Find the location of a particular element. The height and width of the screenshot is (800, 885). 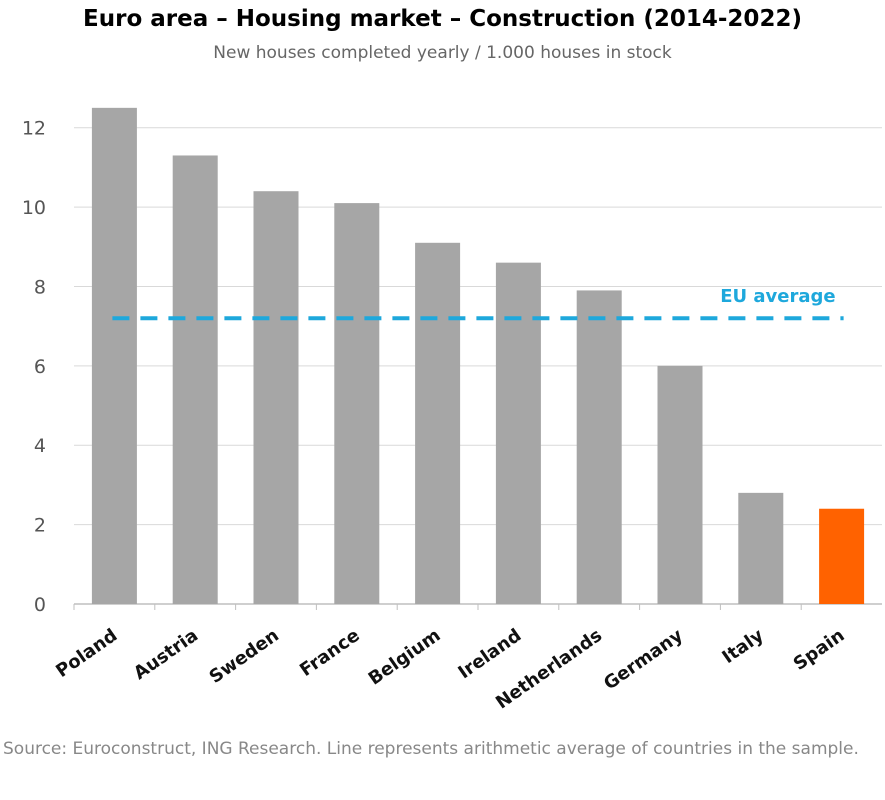

bar-sweden is located at coordinates (276, 397).